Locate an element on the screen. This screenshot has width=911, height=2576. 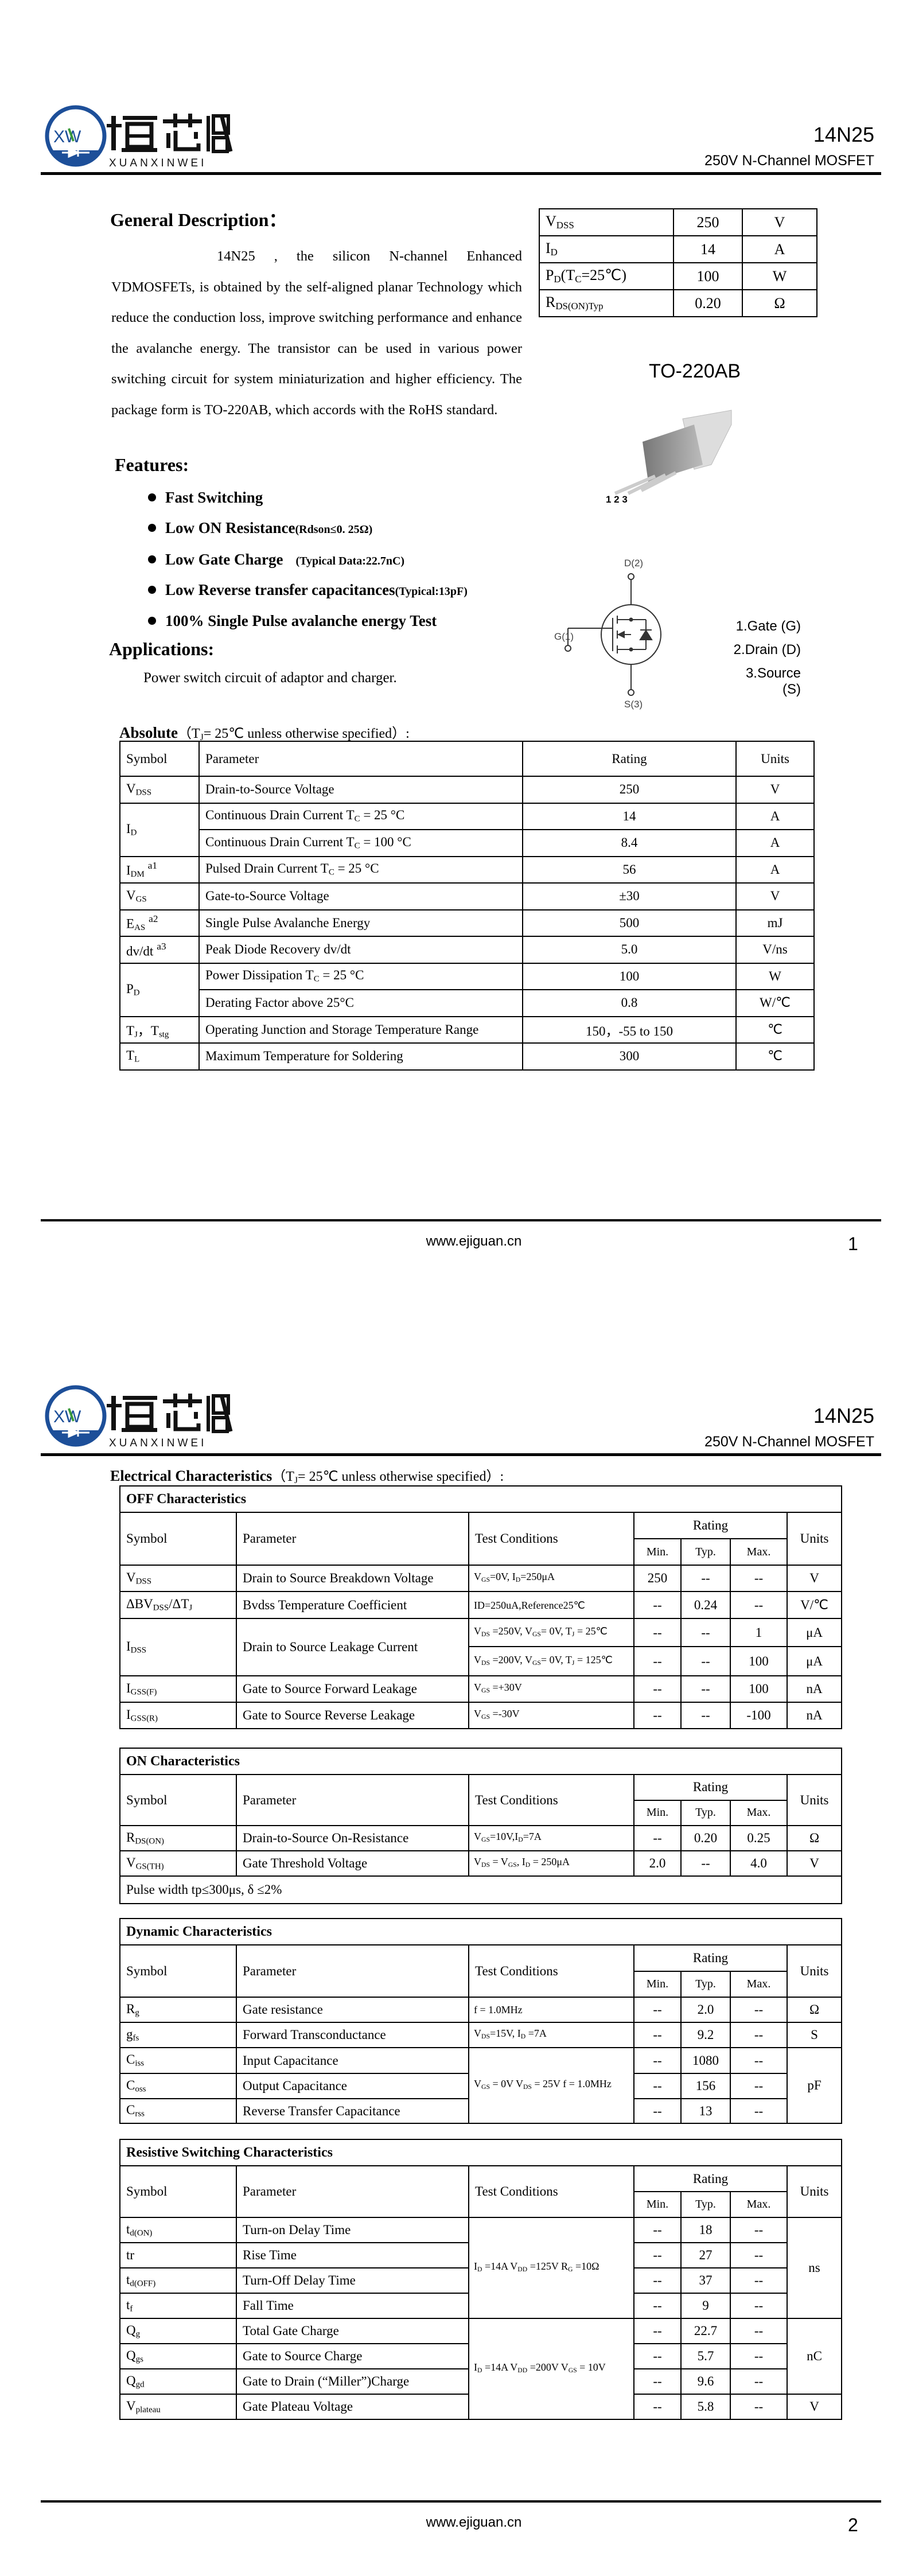
symbol-cell: gfs is located at coordinates (178, 2035).